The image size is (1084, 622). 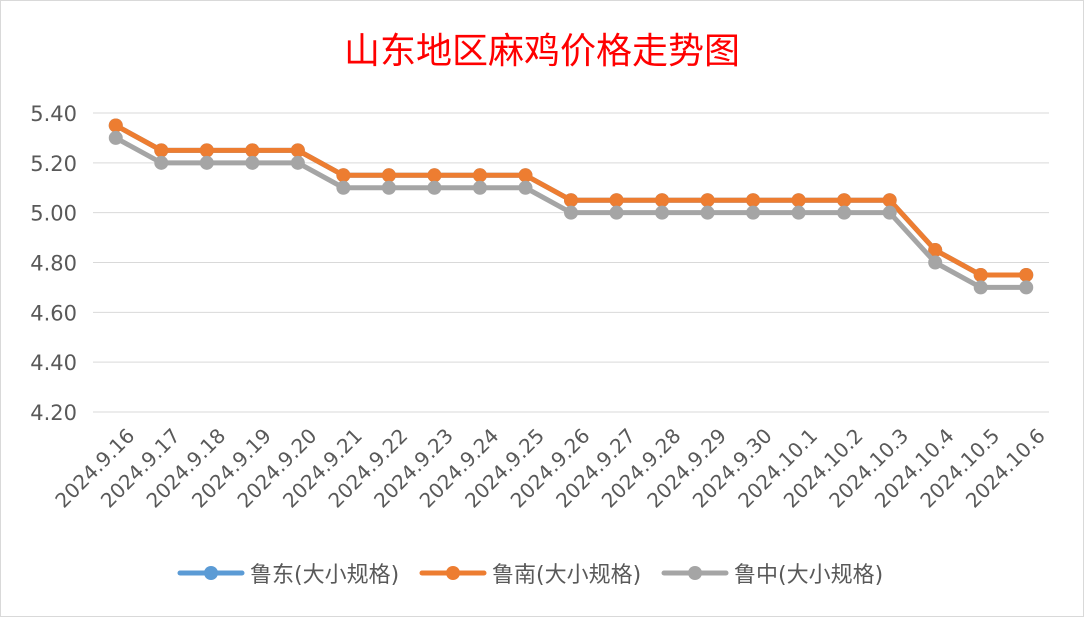 I want to click on legend-item: 鲁南(大小规格), so click(x=530, y=575).